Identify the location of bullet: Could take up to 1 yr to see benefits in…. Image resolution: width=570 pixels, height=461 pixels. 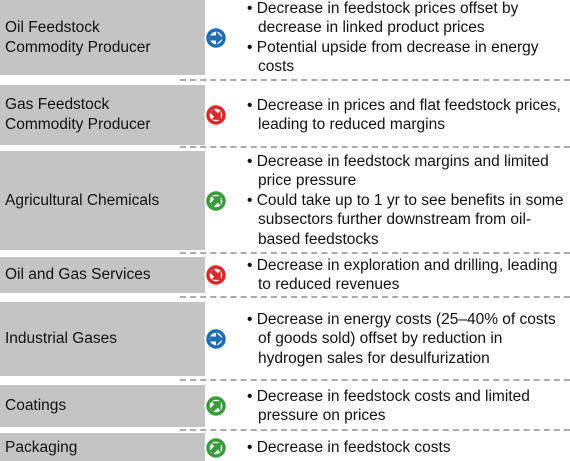
(405, 220).